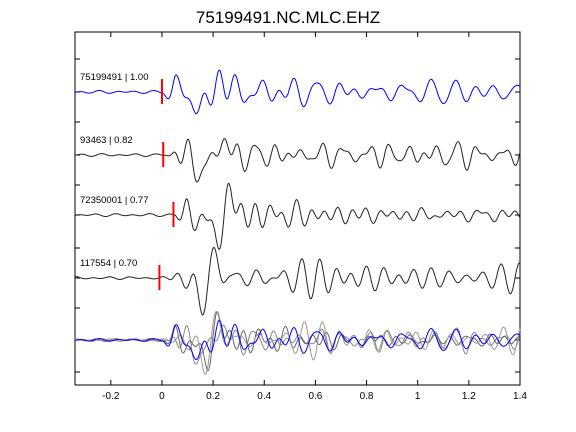  What do you see at coordinates (213, 396) in the screenshot?
I see `x-tick-label: 0.2` at bounding box center [213, 396].